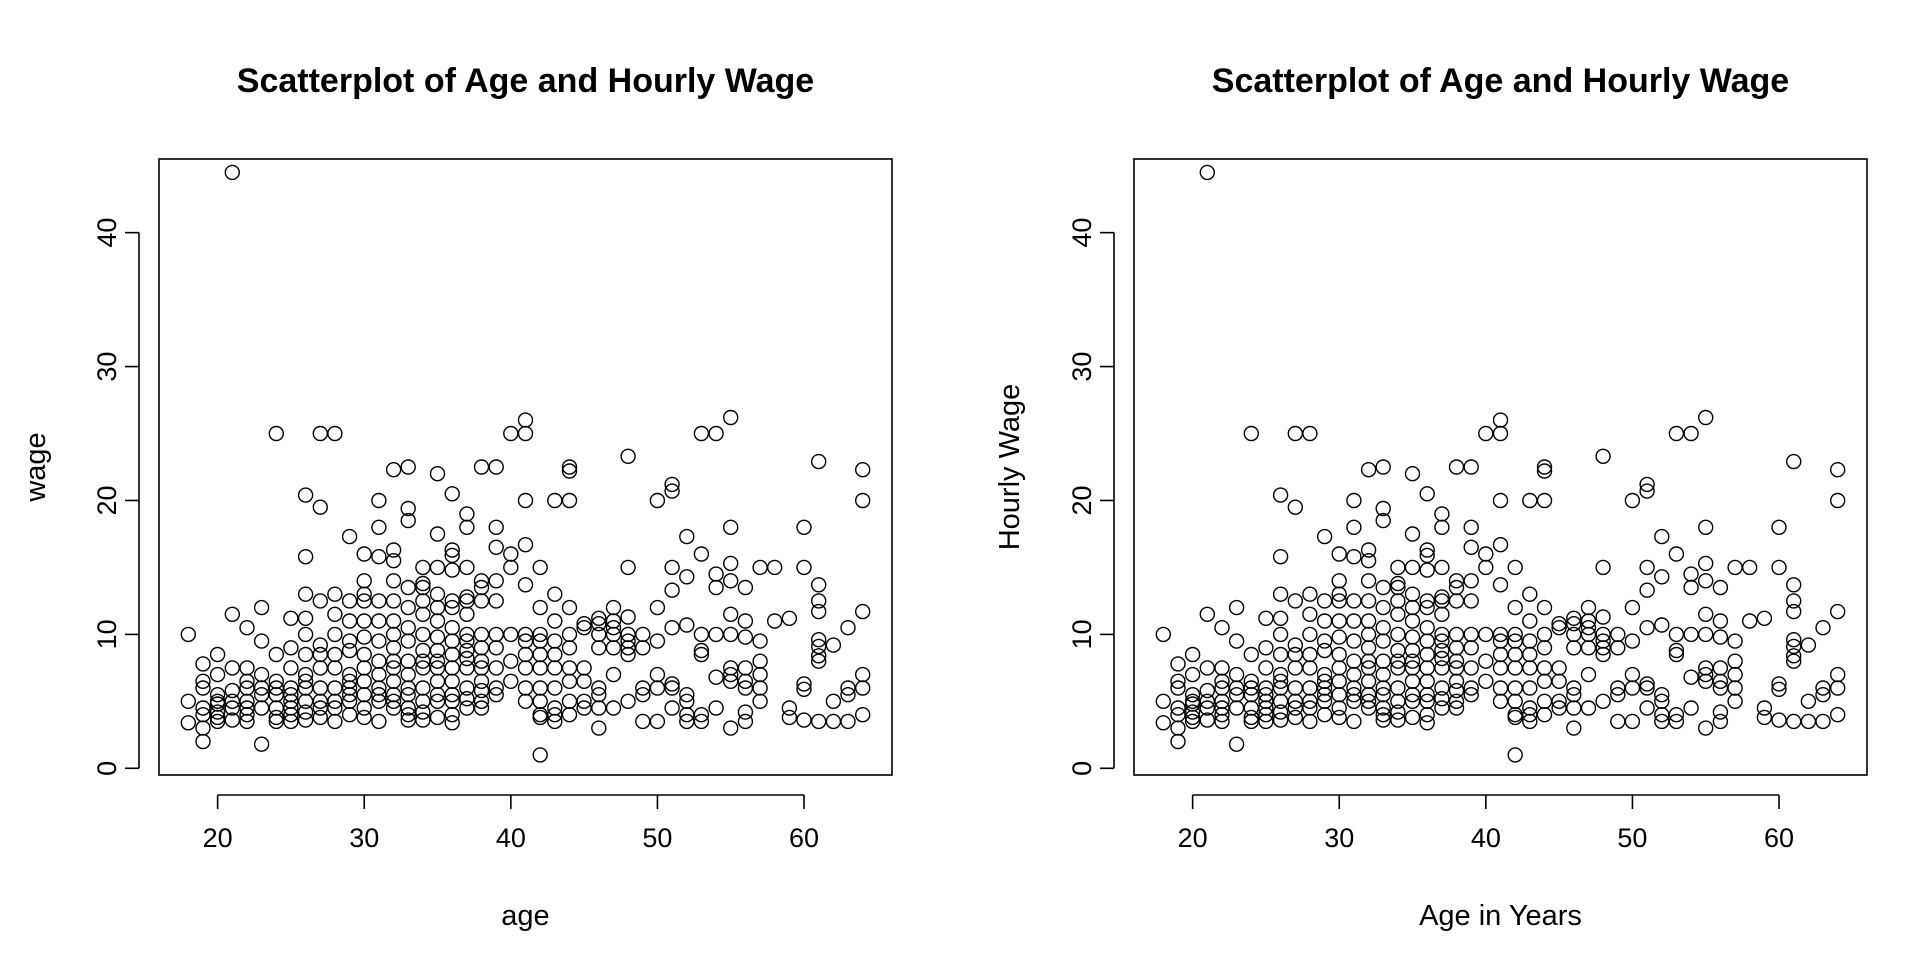  Describe the element at coordinates (1091, 497) in the screenshot. I see `y-axis: 0 10 20 30 40` at that location.